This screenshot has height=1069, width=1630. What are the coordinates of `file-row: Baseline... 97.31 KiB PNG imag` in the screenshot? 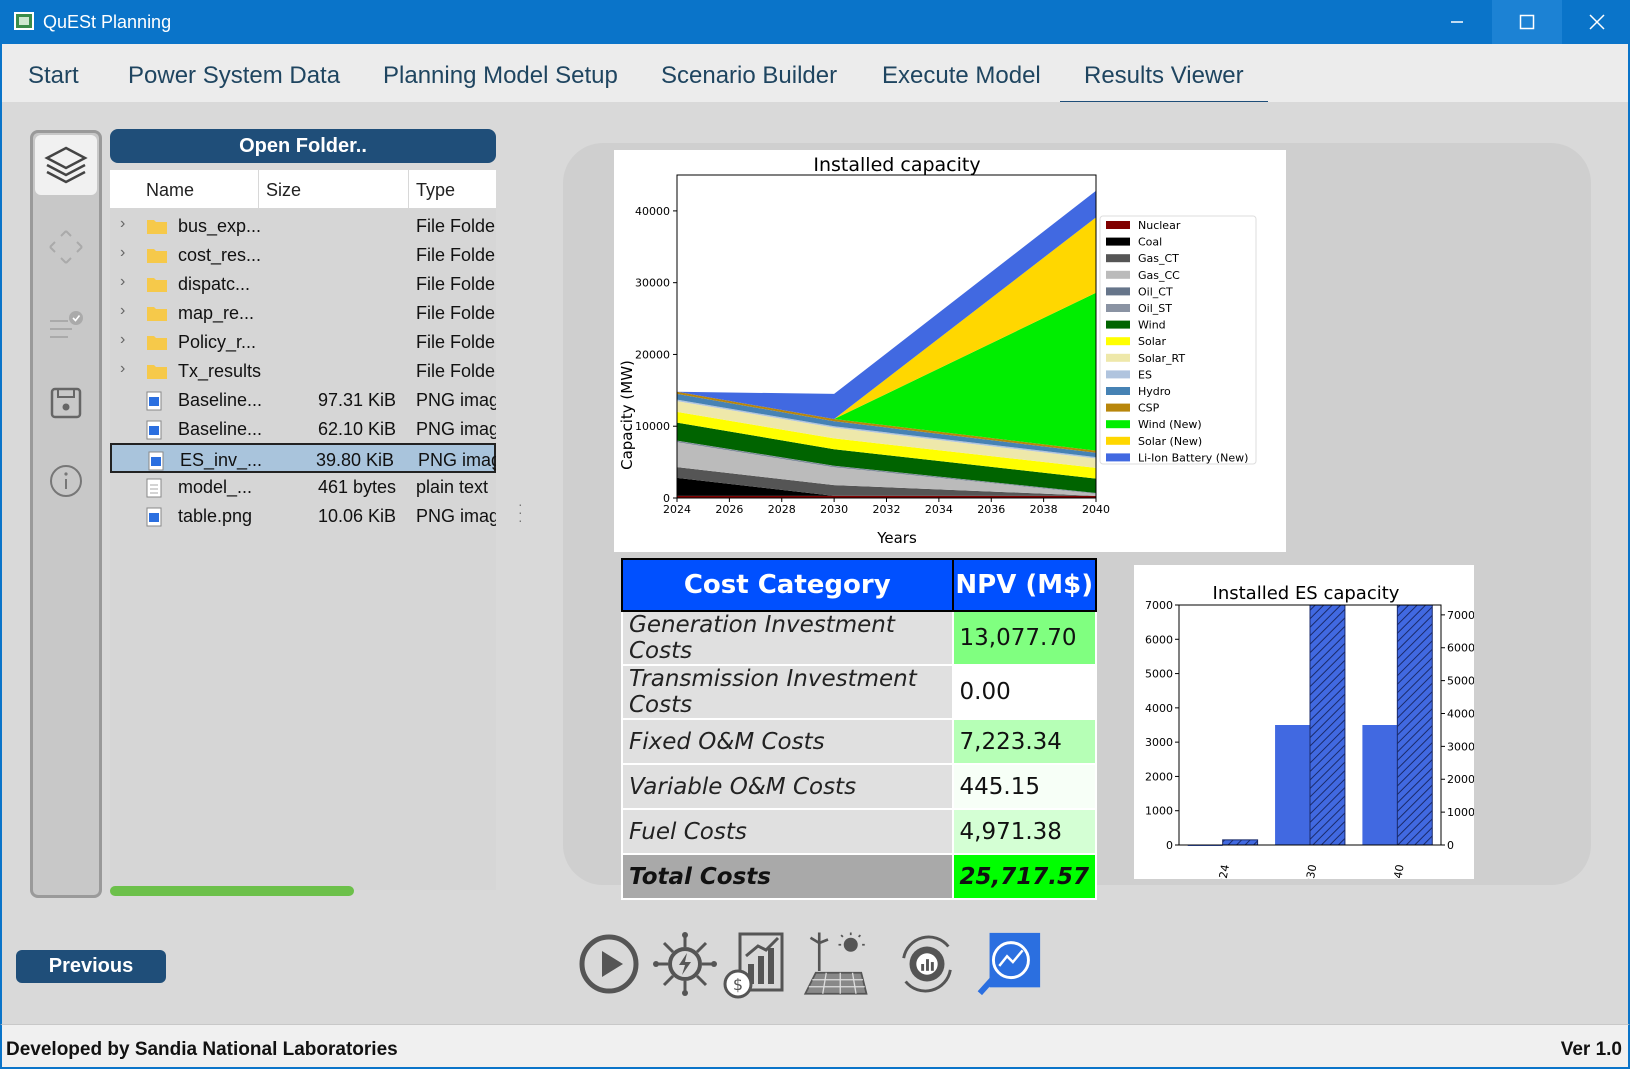 It's located at (303, 400).